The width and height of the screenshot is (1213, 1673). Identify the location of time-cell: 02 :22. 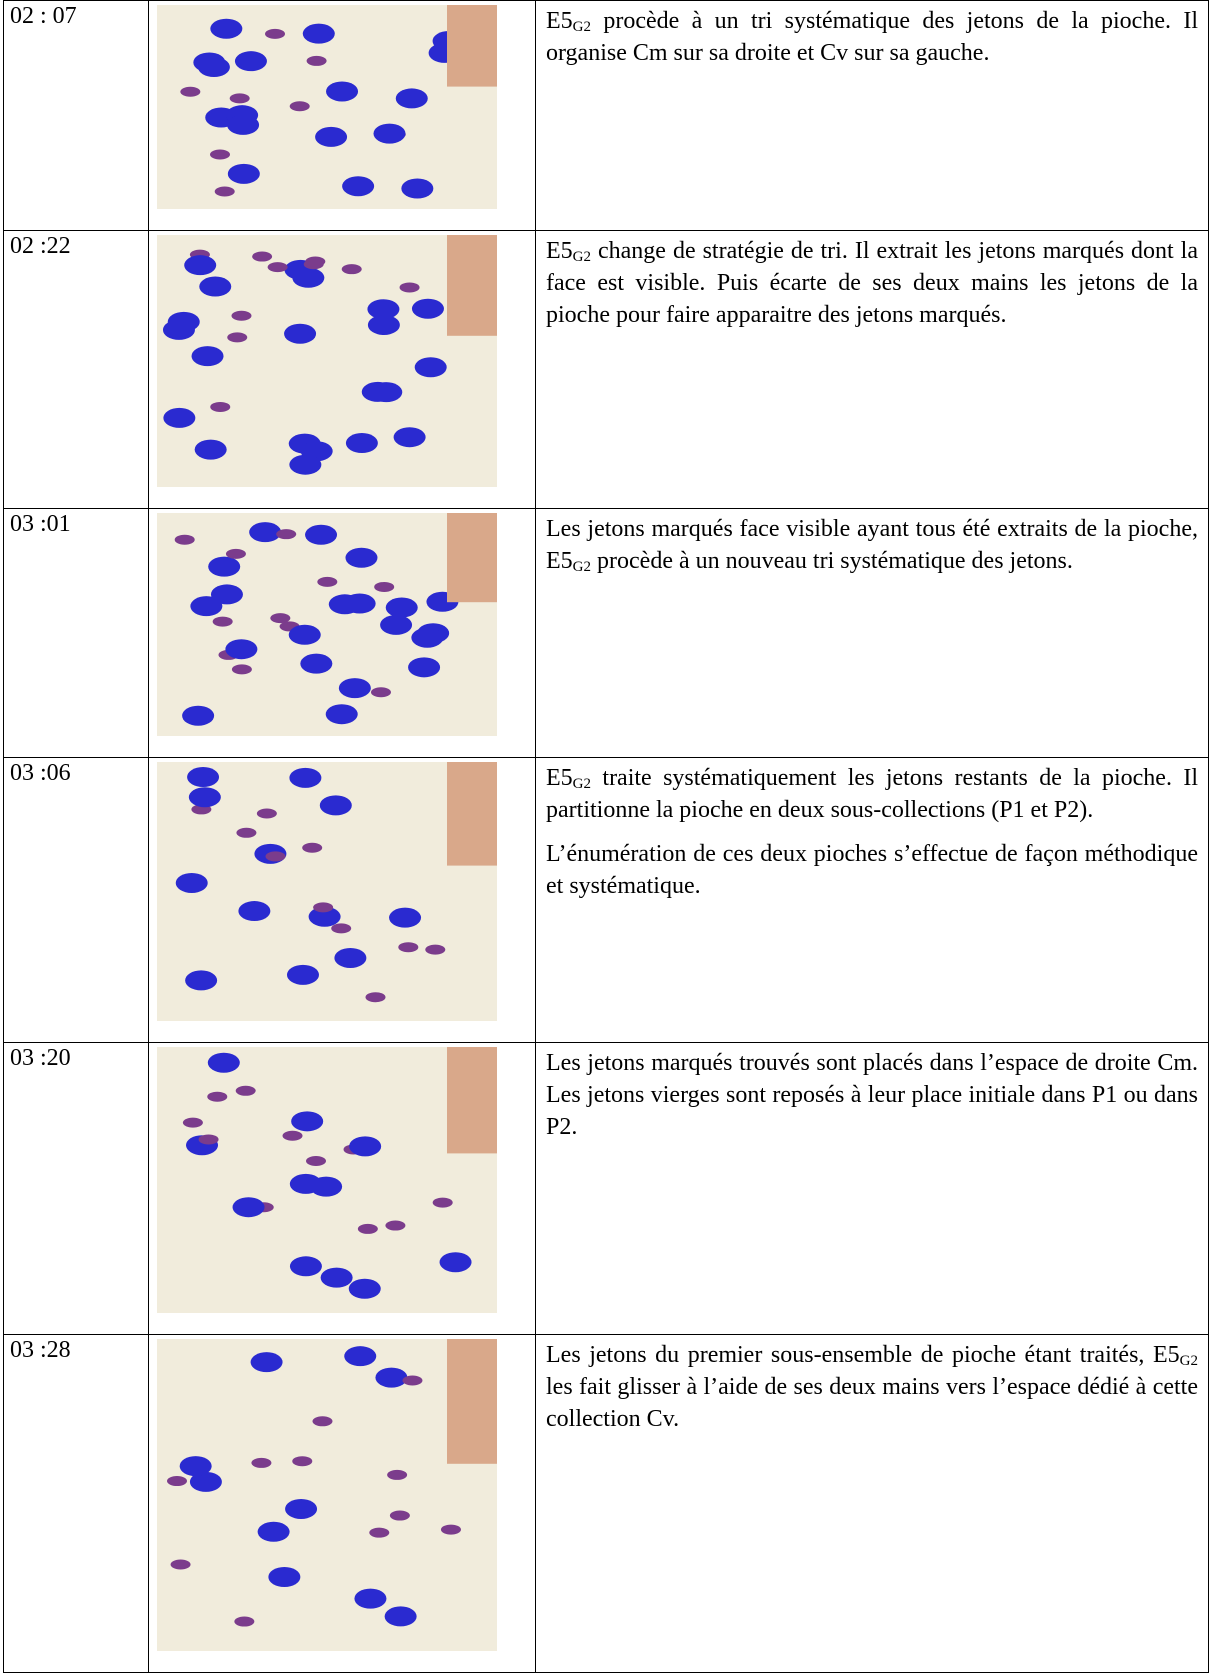
(76, 369).